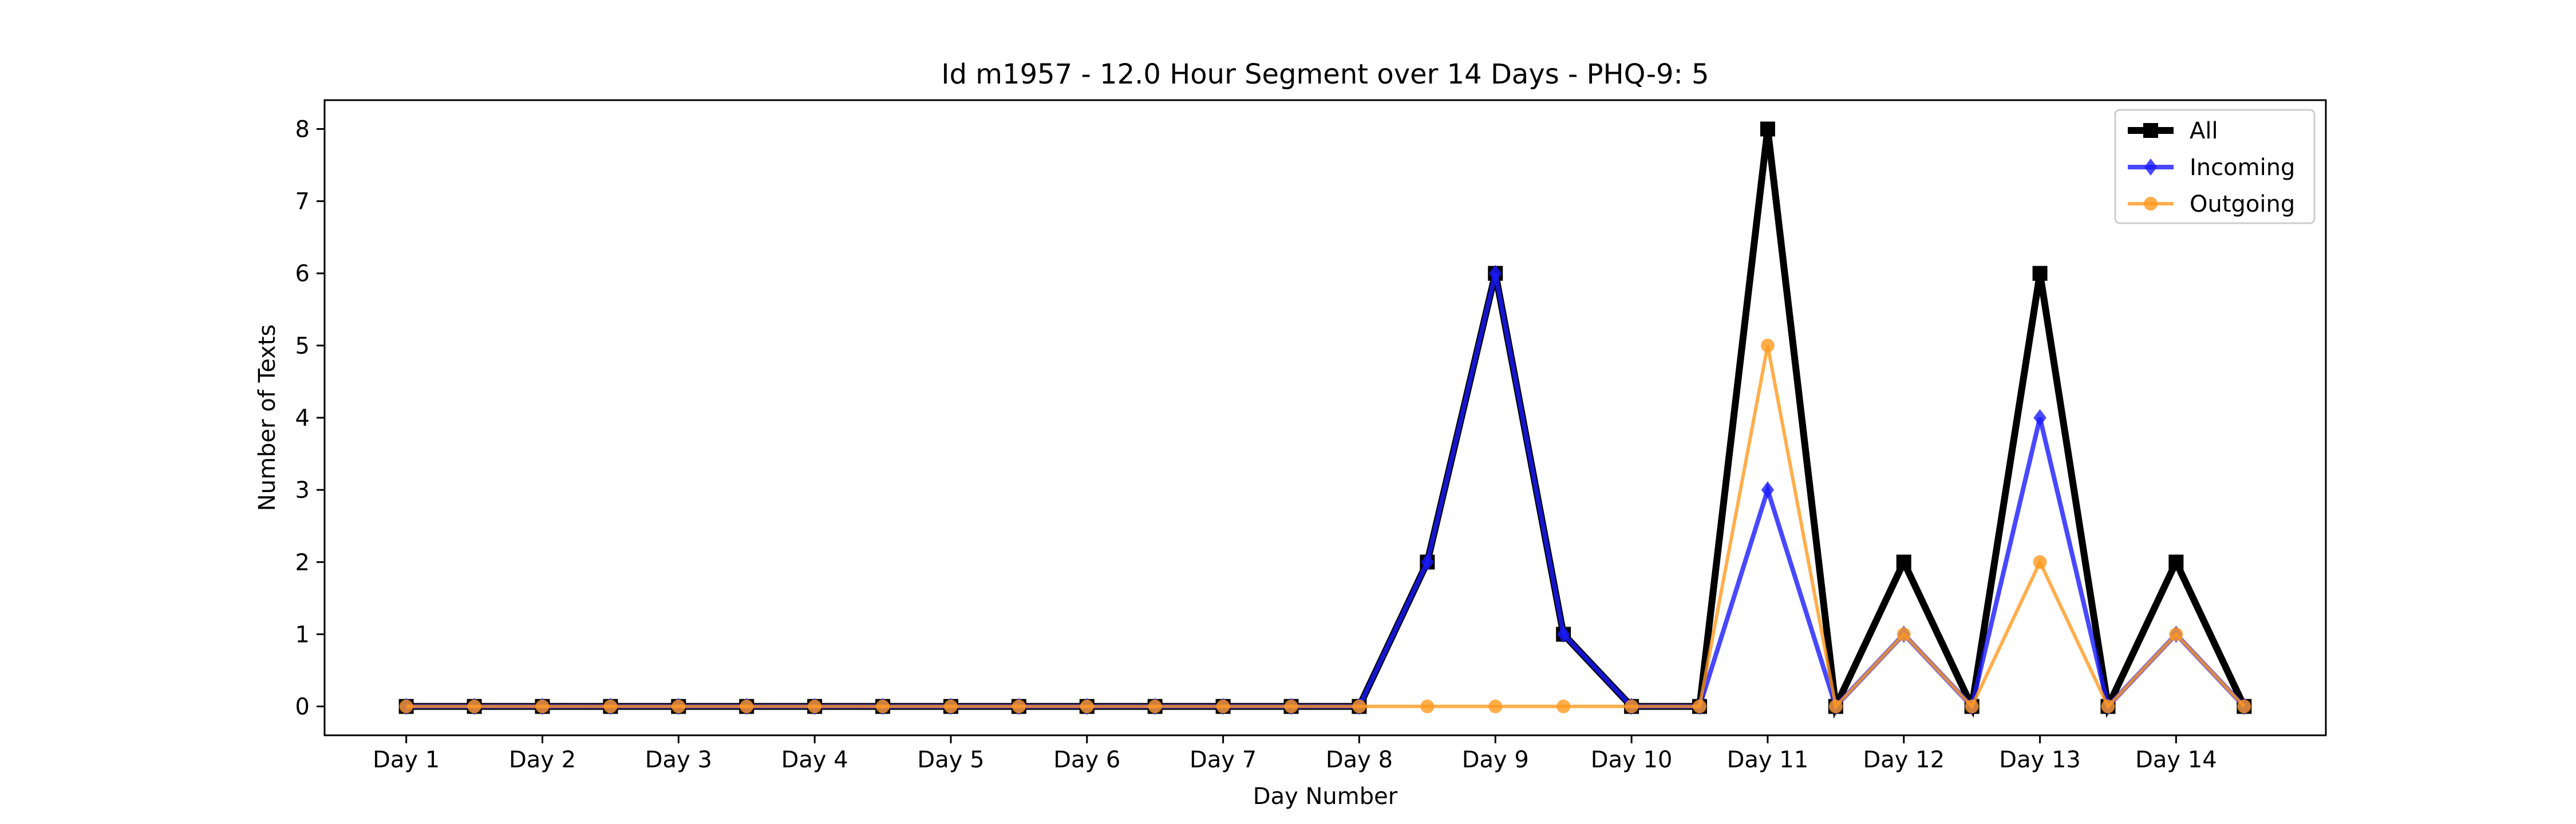 Image resolution: width=2576 pixels, height=824 pixels. I want to click on y-tick-label: 7, so click(302, 202).